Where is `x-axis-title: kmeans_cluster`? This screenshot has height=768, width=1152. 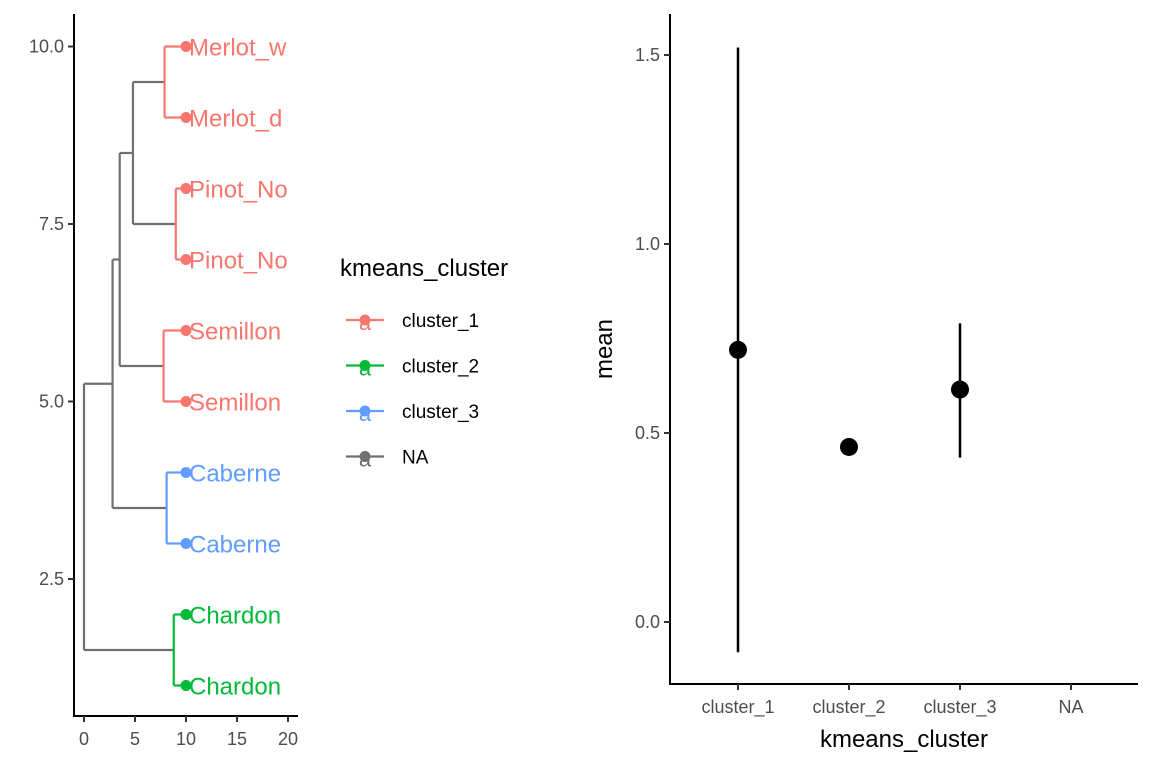
x-axis-title: kmeans_cluster is located at coordinates (904, 739).